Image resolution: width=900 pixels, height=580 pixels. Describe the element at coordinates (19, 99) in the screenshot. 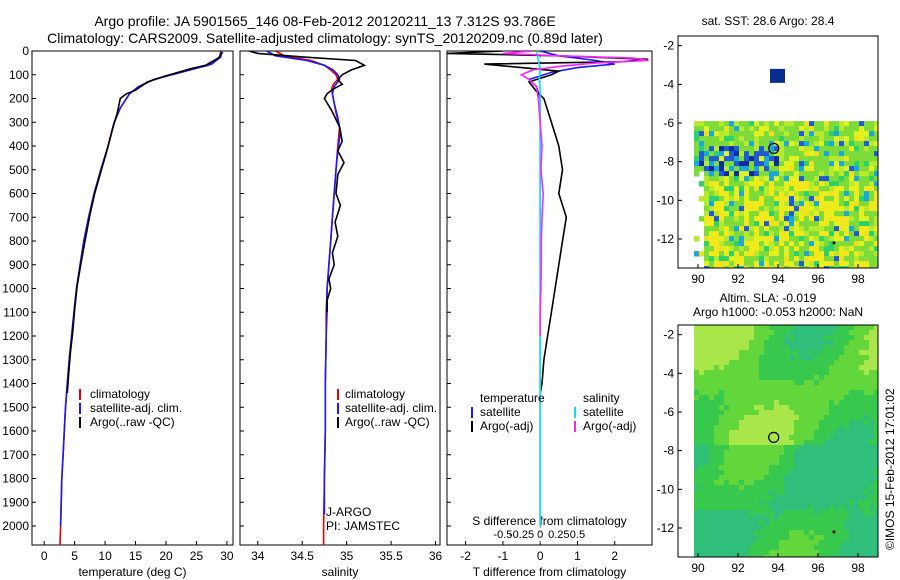

I see `depth-tick-label: 200` at that location.